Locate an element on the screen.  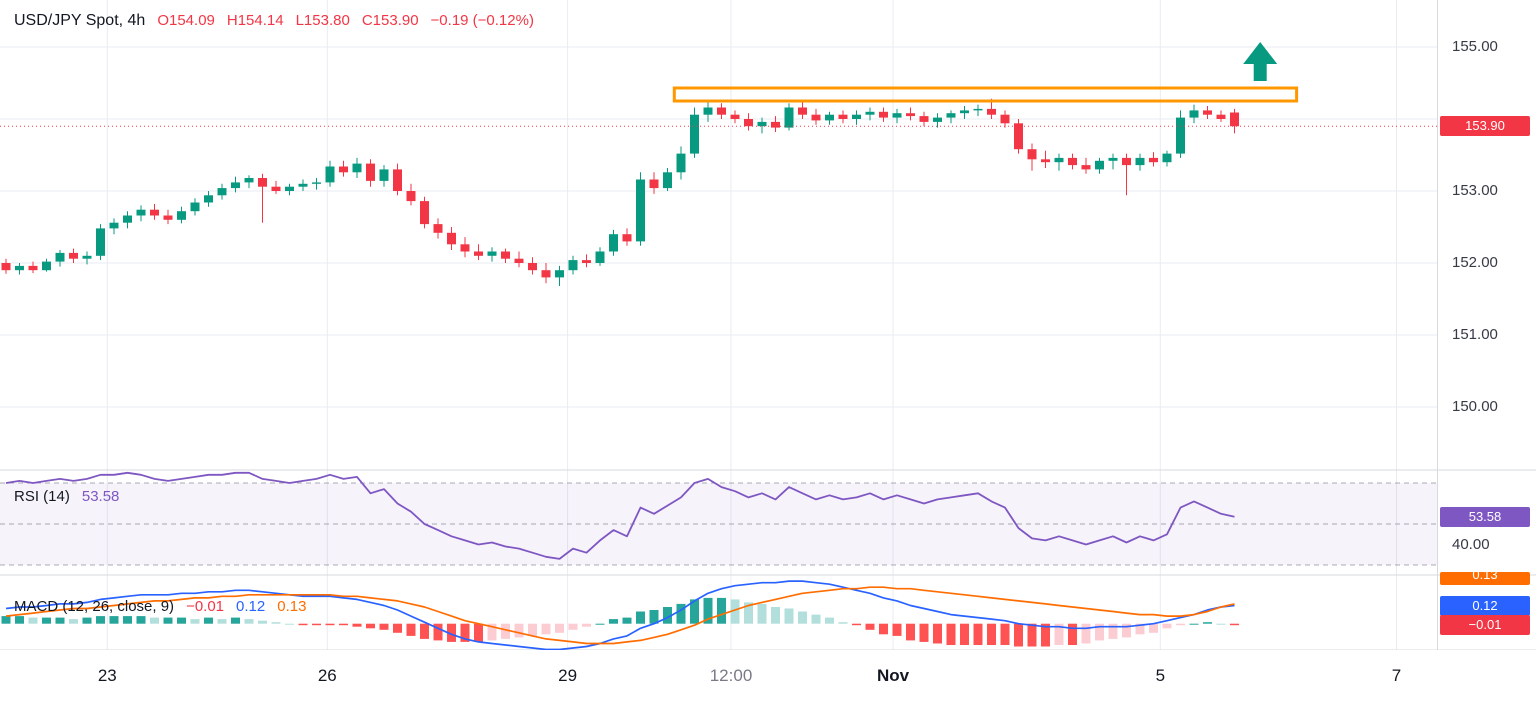
price-axis-label: 152.00 is located at coordinates (1475, 262).